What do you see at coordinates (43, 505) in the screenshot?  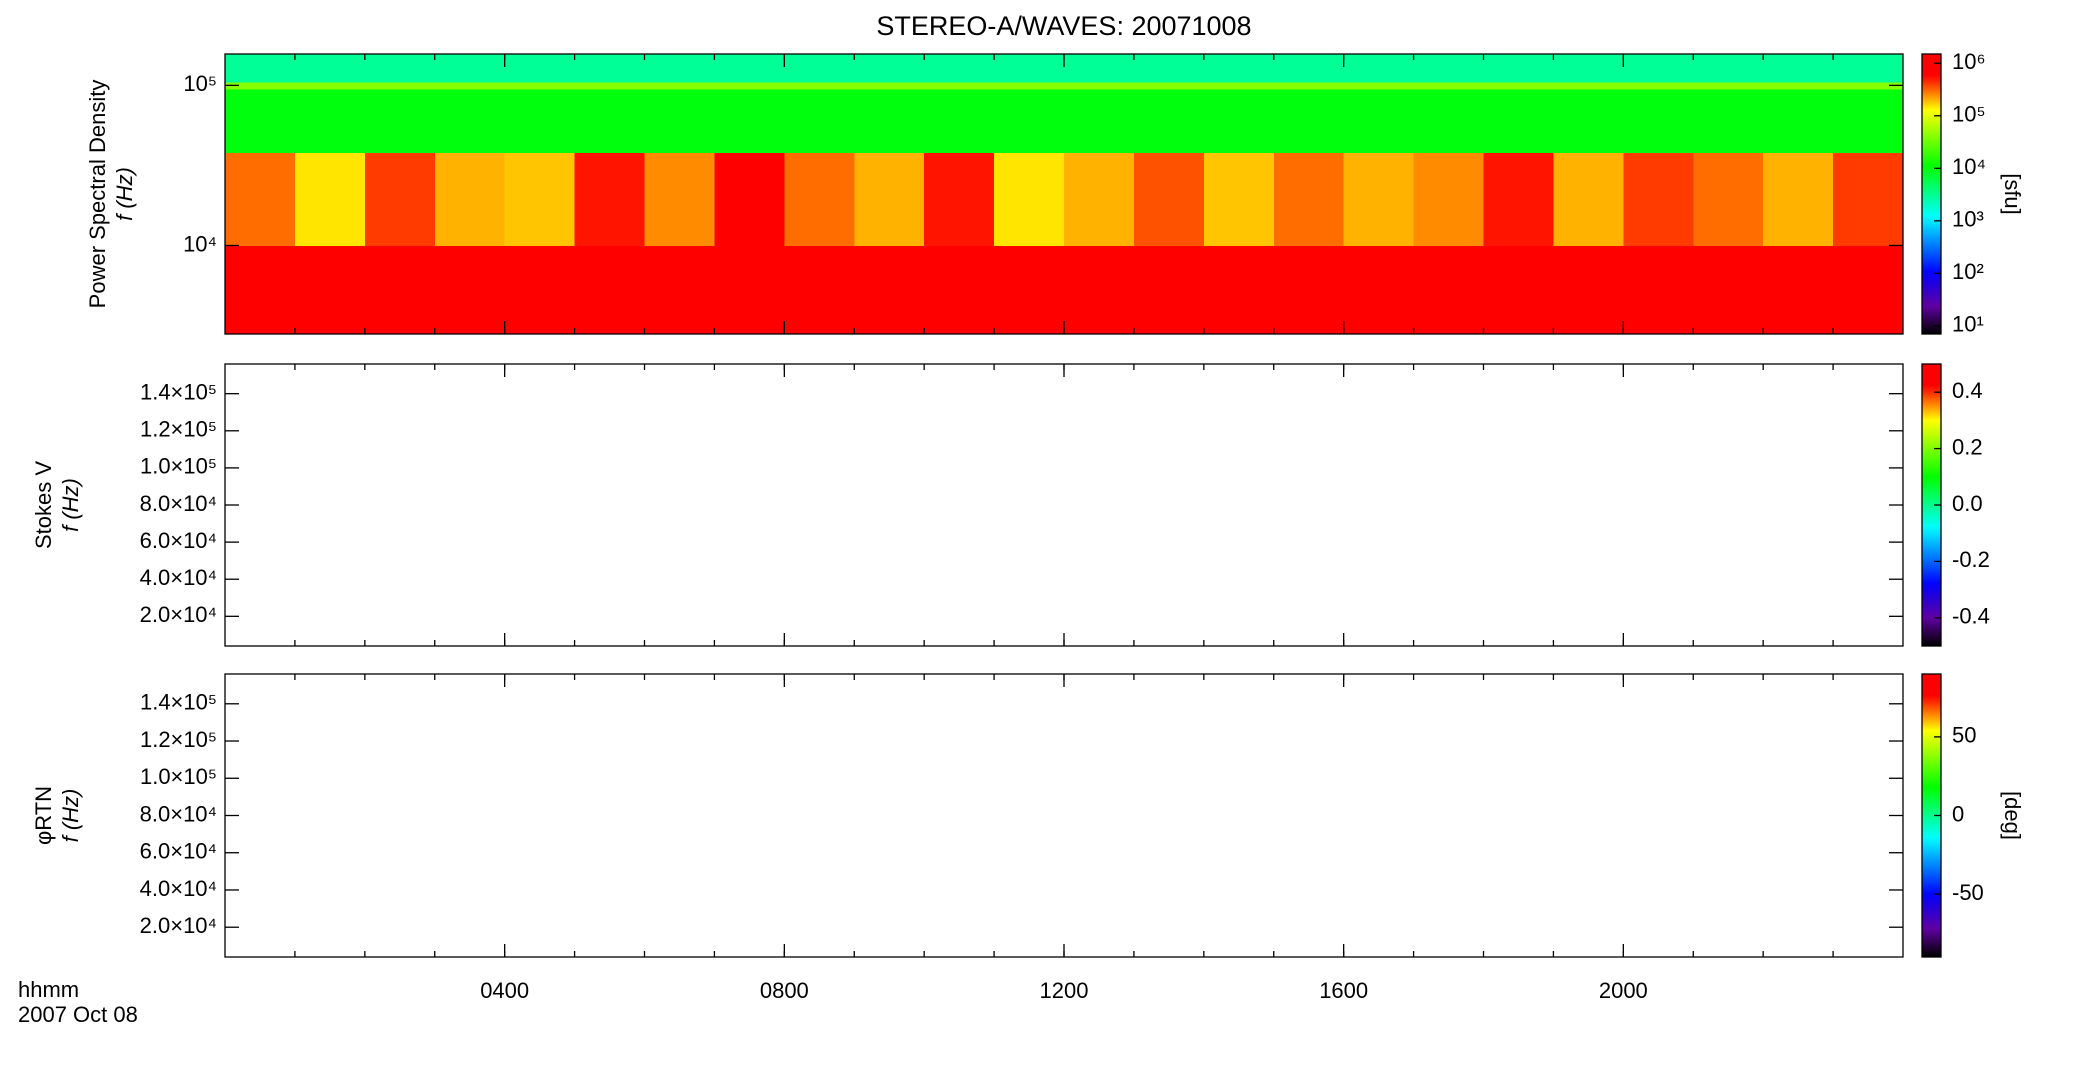 I see `y-axis-label: Stokes V` at bounding box center [43, 505].